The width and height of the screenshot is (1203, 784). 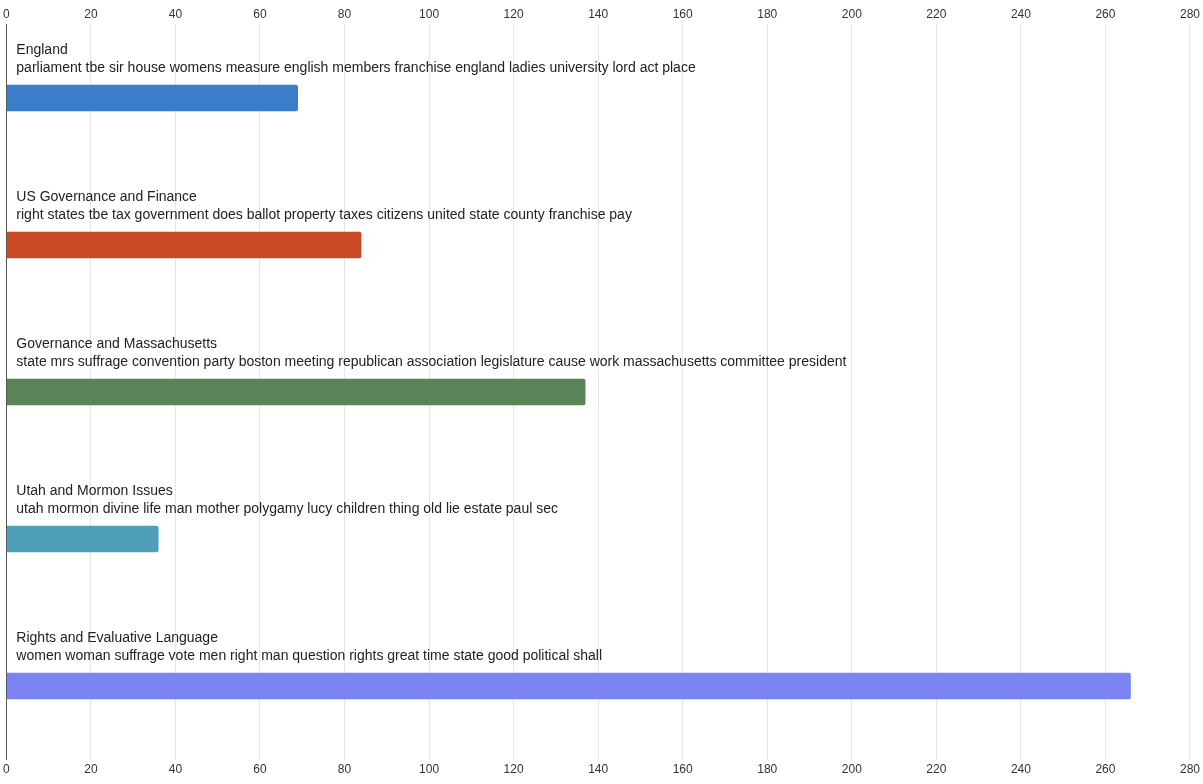 I want to click on y-tick-label: Rights and Evaluative Language women woman suffrage vote men right man question rights great time state good political shall, so click(x=309, y=646).